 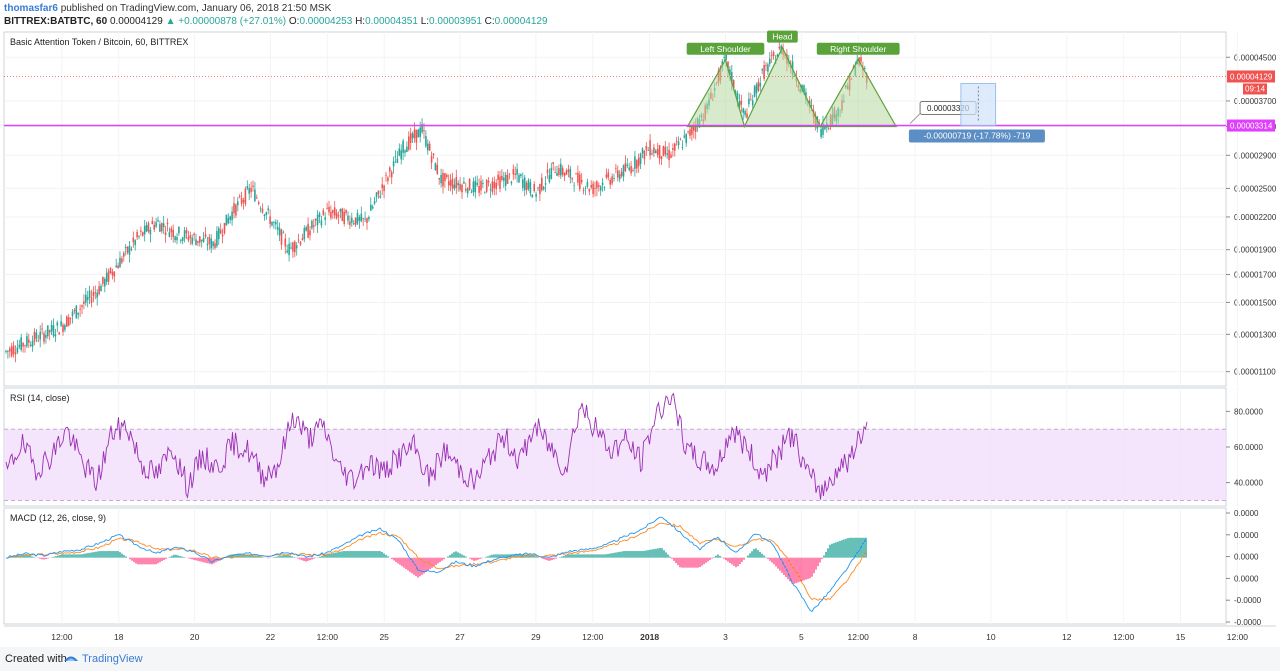 What do you see at coordinates (195, 637) in the screenshot?
I see `time-tick-label: 20` at bounding box center [195, 637].